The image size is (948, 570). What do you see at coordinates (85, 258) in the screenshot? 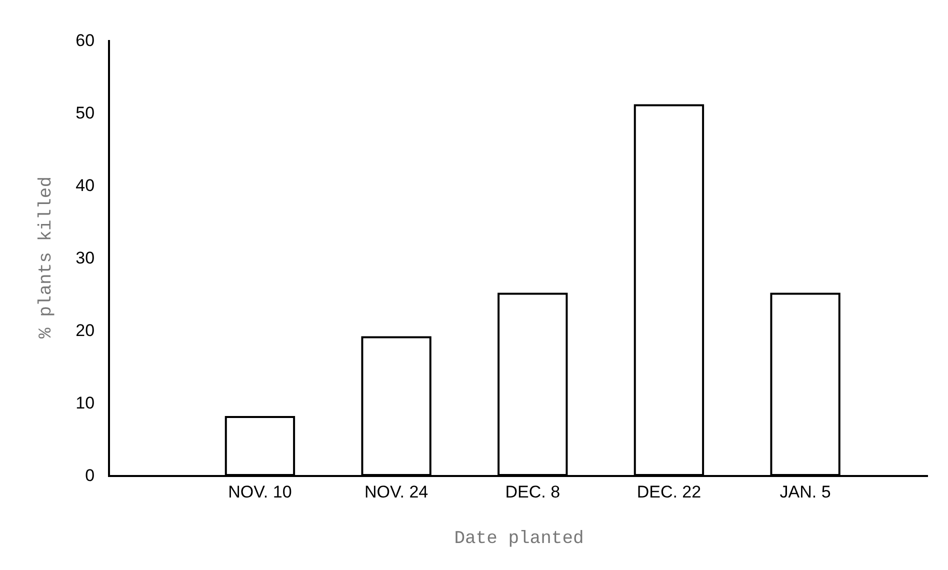
I see `y-tick-label: 30` at bounding box center [85, 258].